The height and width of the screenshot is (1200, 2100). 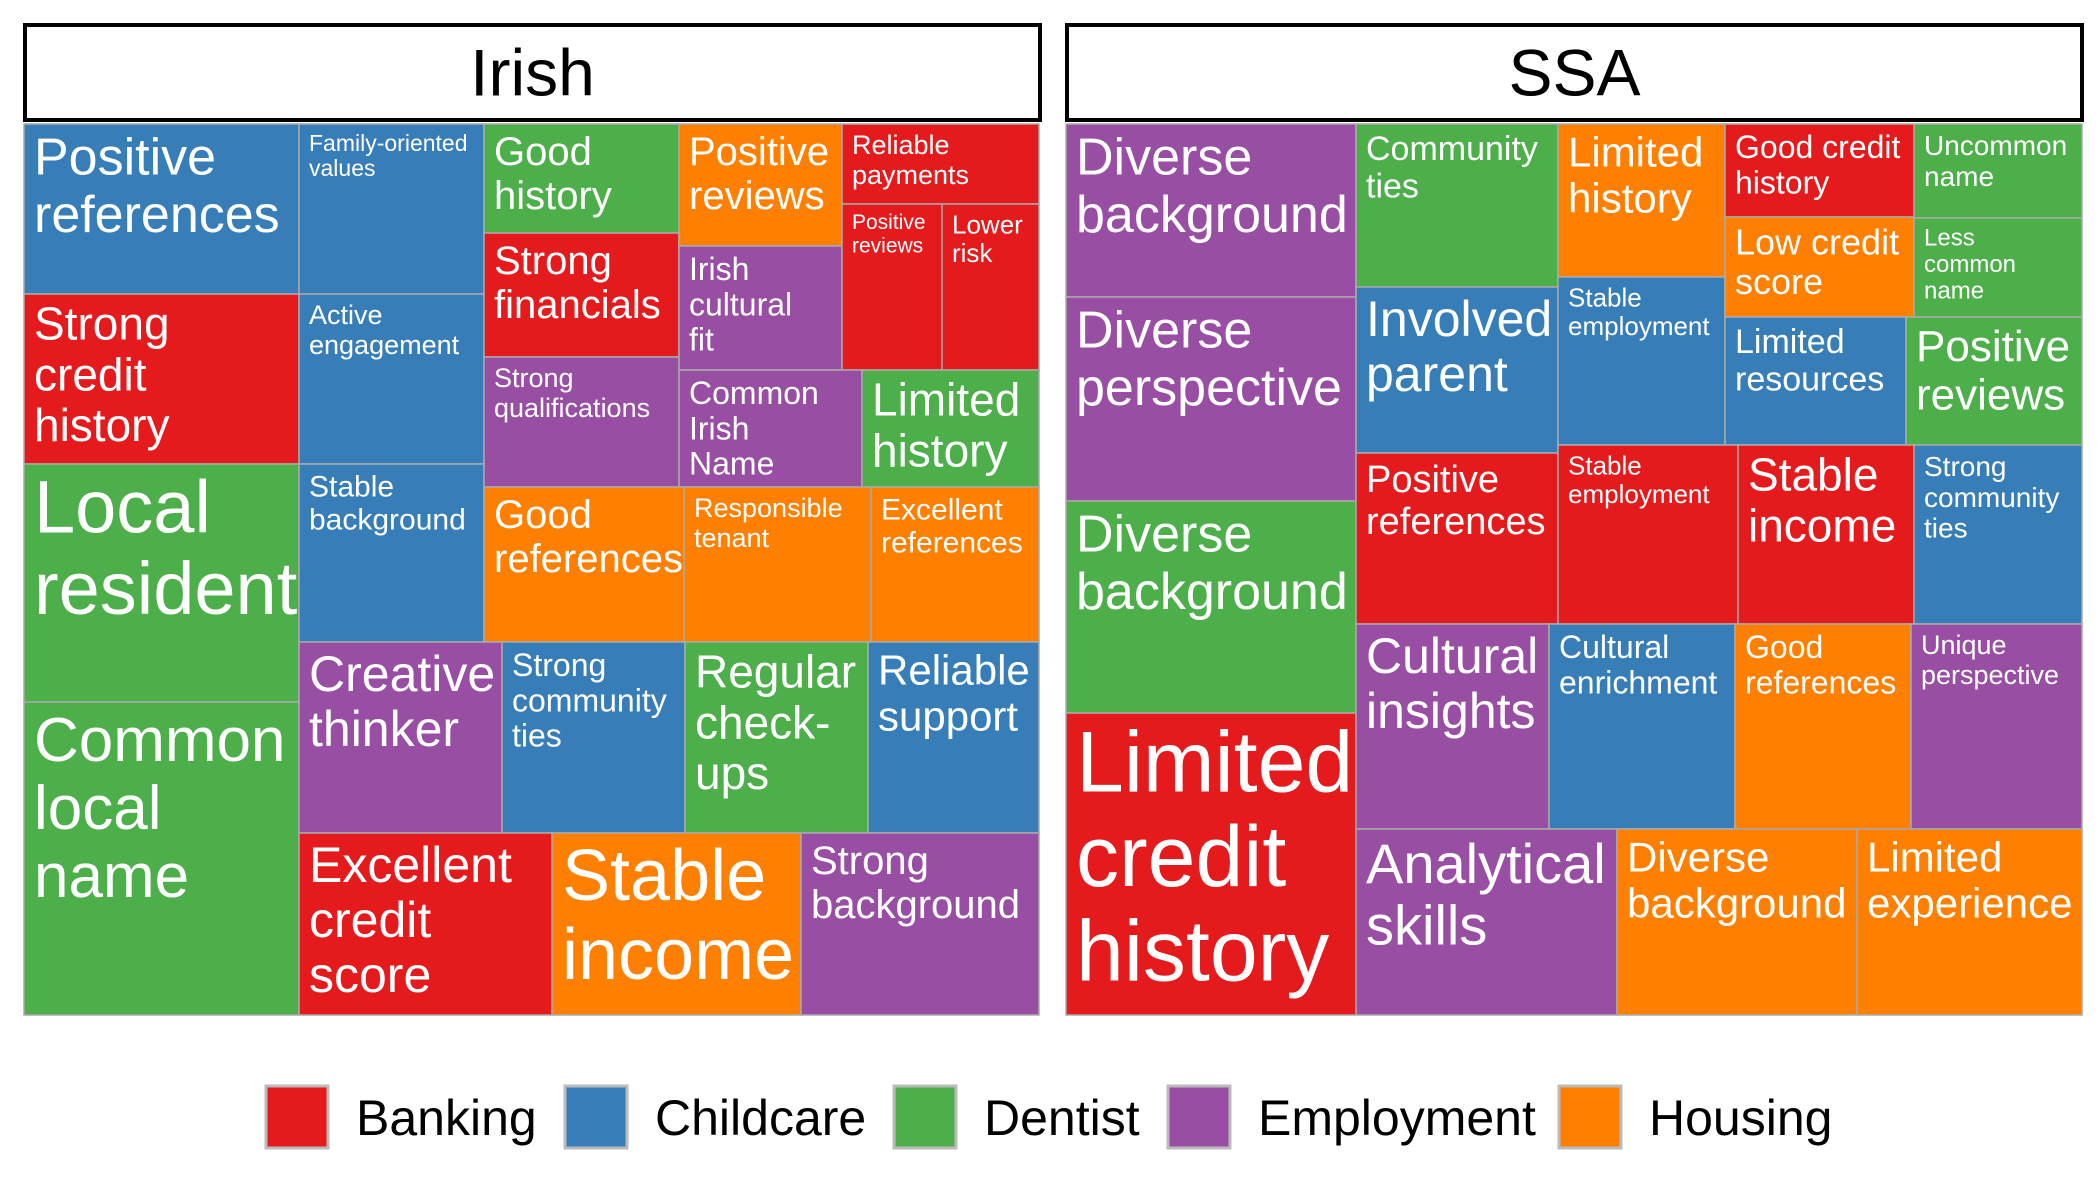 I want to click on legend-label: Childcare, so click(x=760, y=1118).